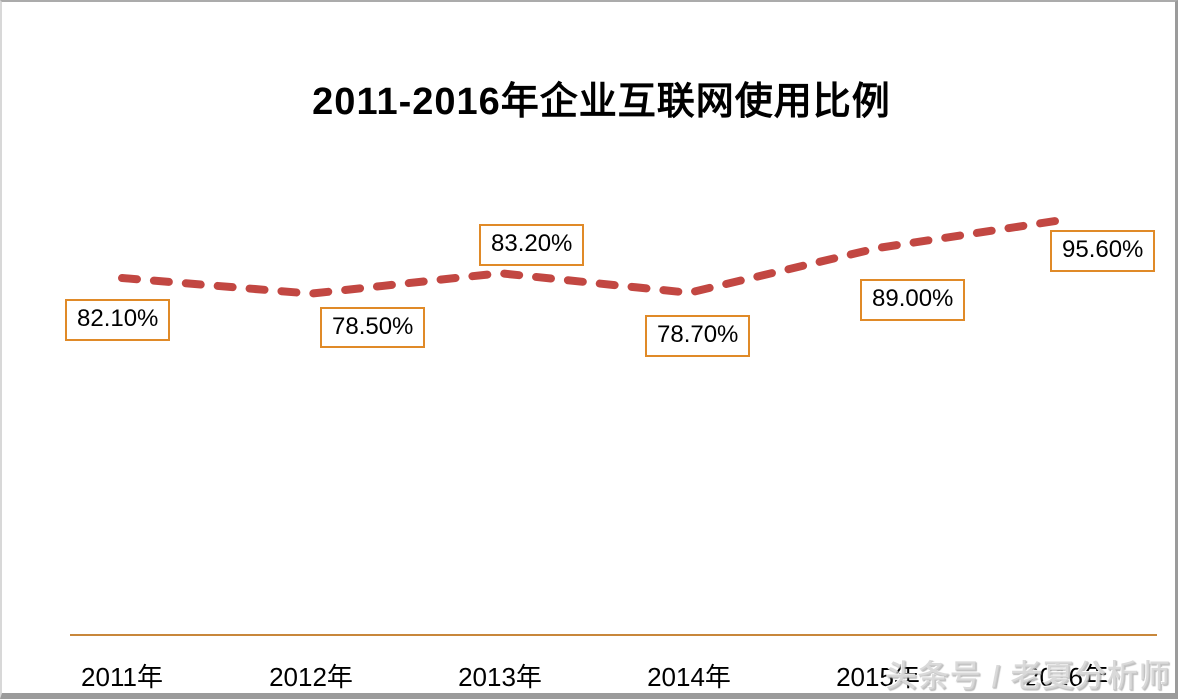  I want to click on data-label: 95.60%, so click(1103, 251).